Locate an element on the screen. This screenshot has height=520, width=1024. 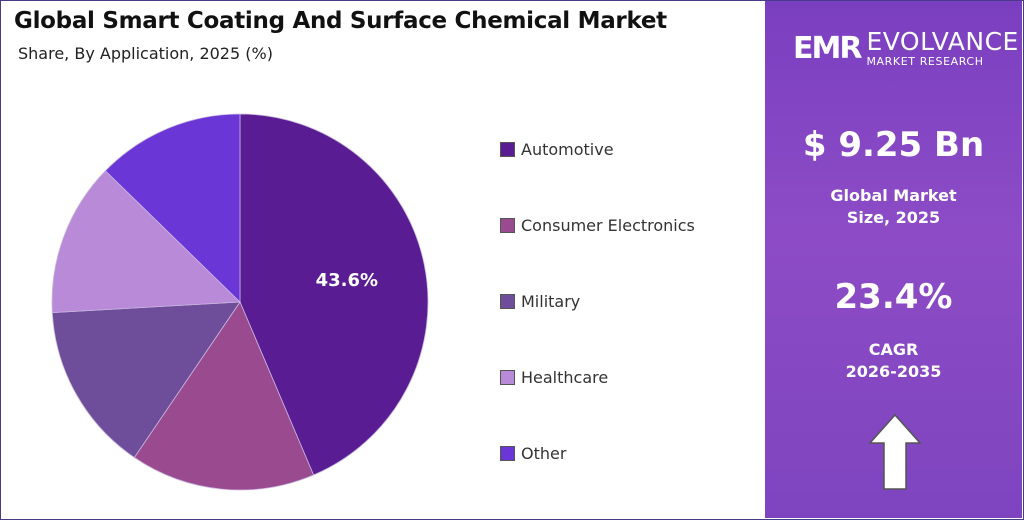
market-size-label-1: Global Market is located at coordinates (893, 195).